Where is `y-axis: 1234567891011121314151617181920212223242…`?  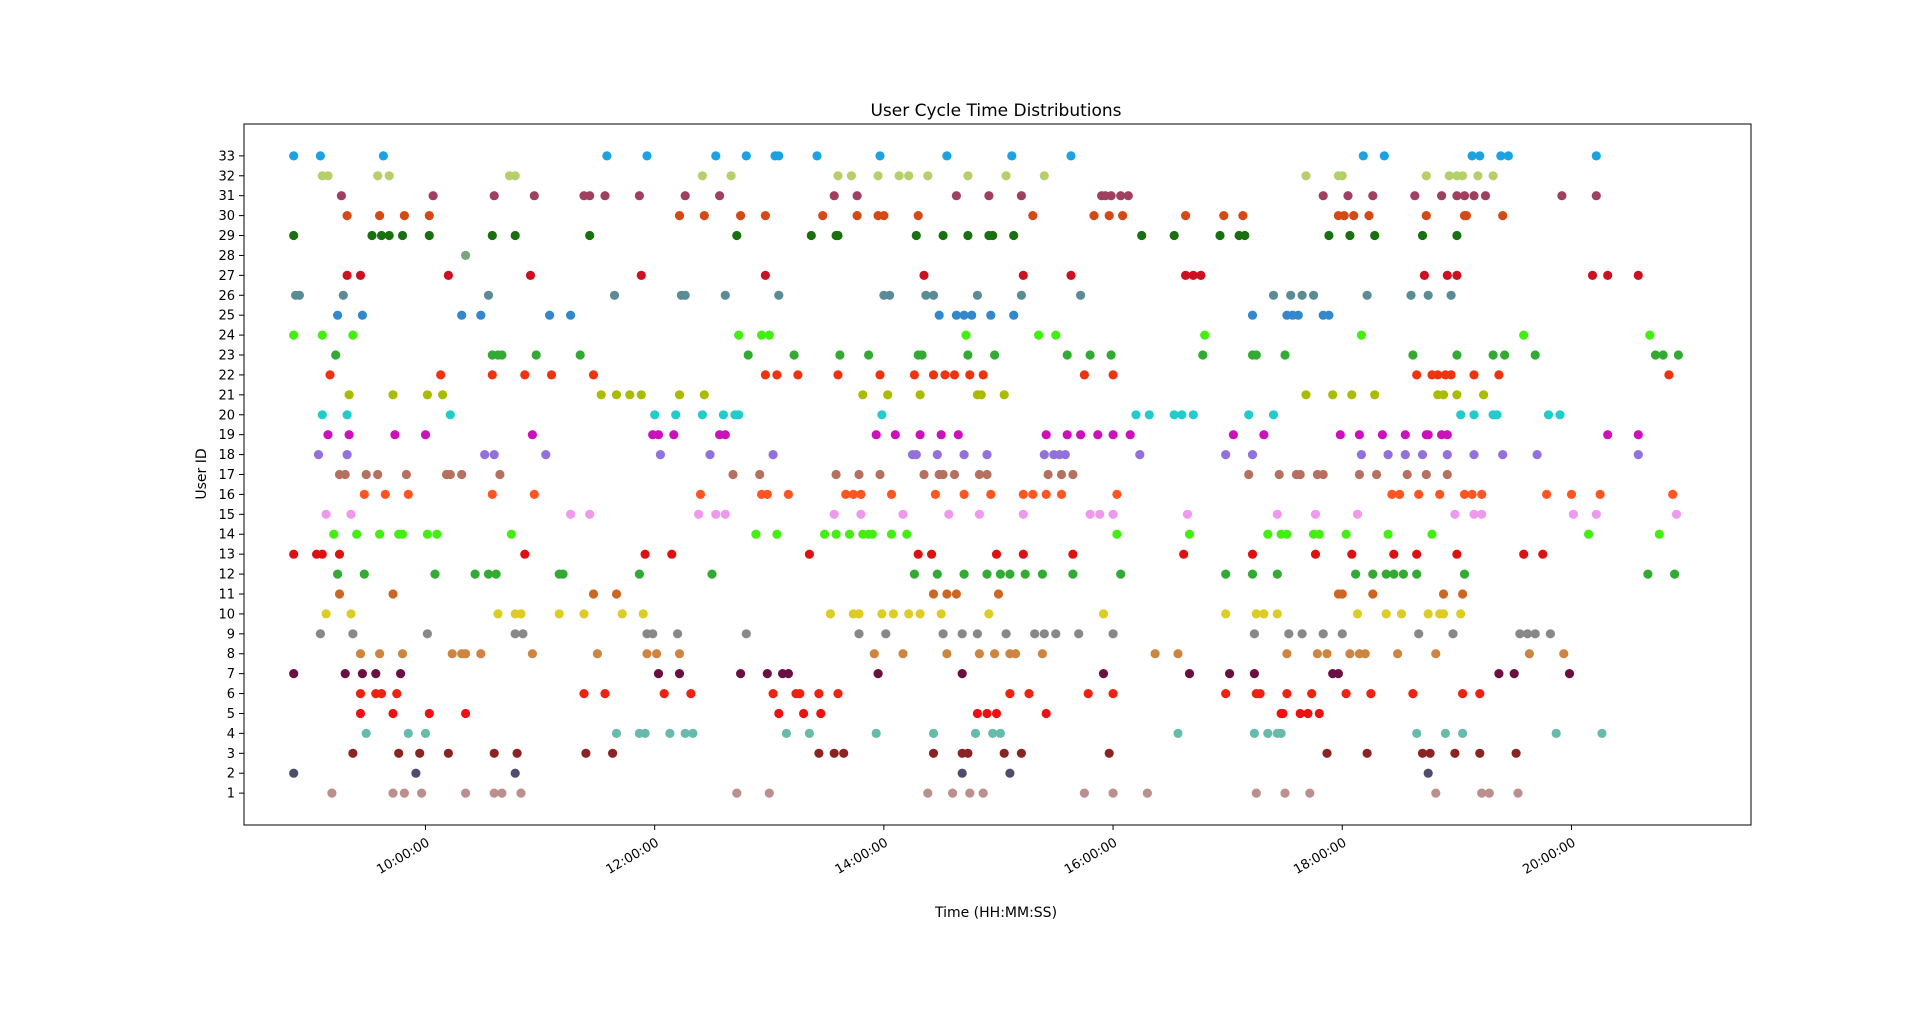
y-axis: 1234567891011121314151617181920212223242… is located at coordinates (231, 475).